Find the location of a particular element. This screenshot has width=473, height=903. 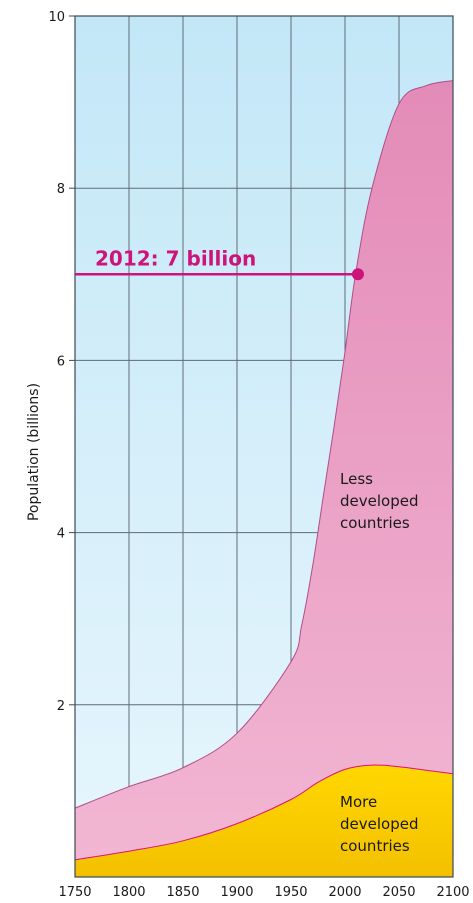

y-tick-label: 2 is located at coordinates (61, 706).